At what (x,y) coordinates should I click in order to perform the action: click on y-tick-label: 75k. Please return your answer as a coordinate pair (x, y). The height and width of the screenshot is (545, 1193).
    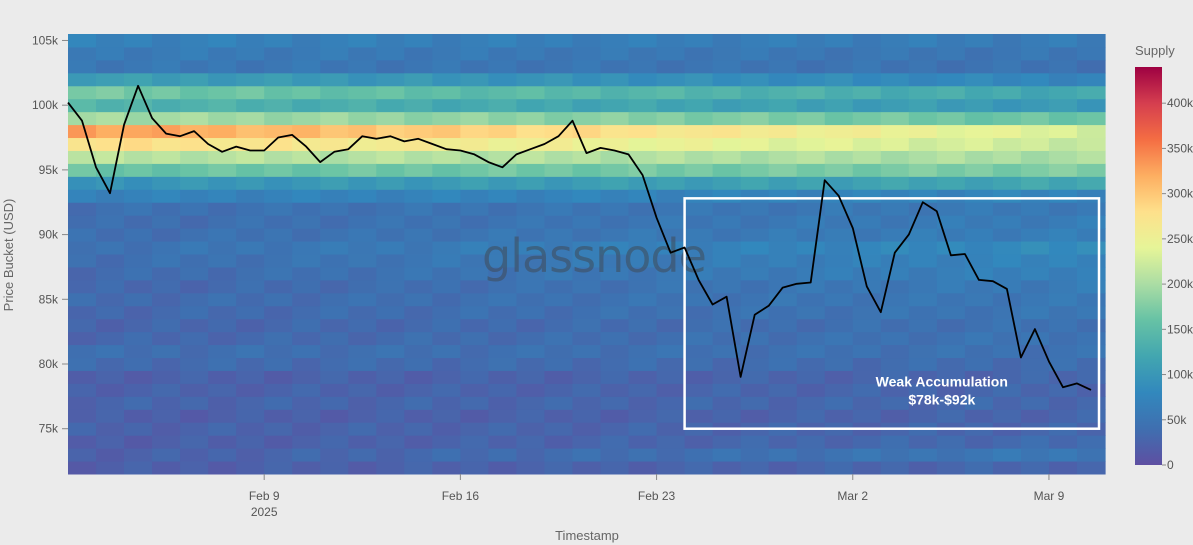
    Looking at the image, I should click on (49, 429).